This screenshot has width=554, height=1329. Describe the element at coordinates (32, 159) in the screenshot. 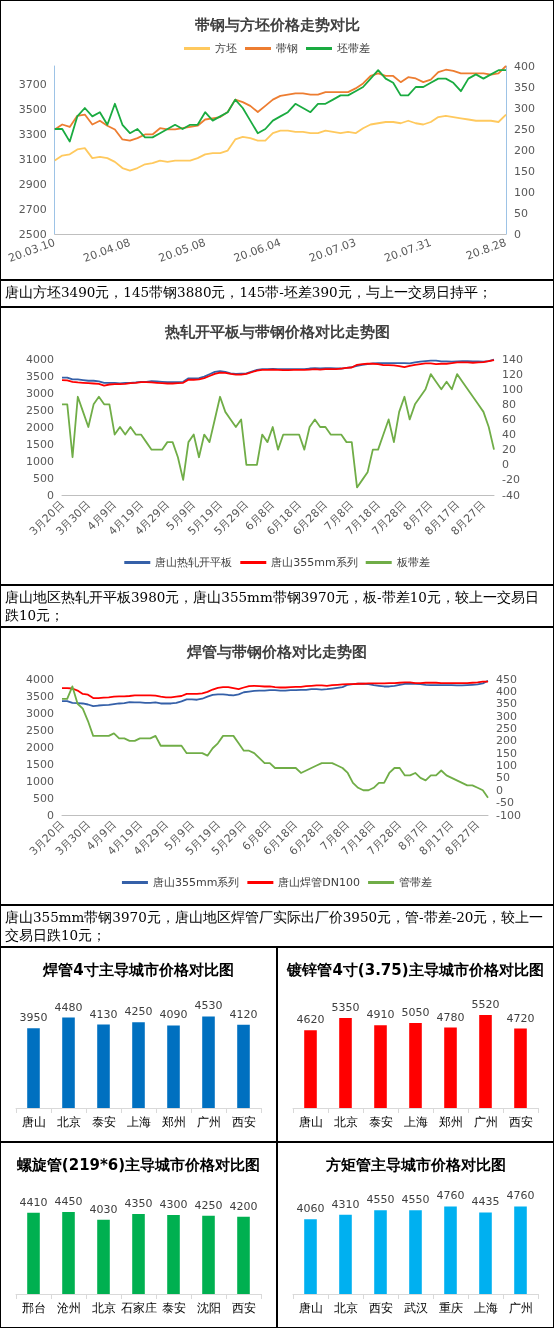

I see `y-tick-label: 3100` at that location.